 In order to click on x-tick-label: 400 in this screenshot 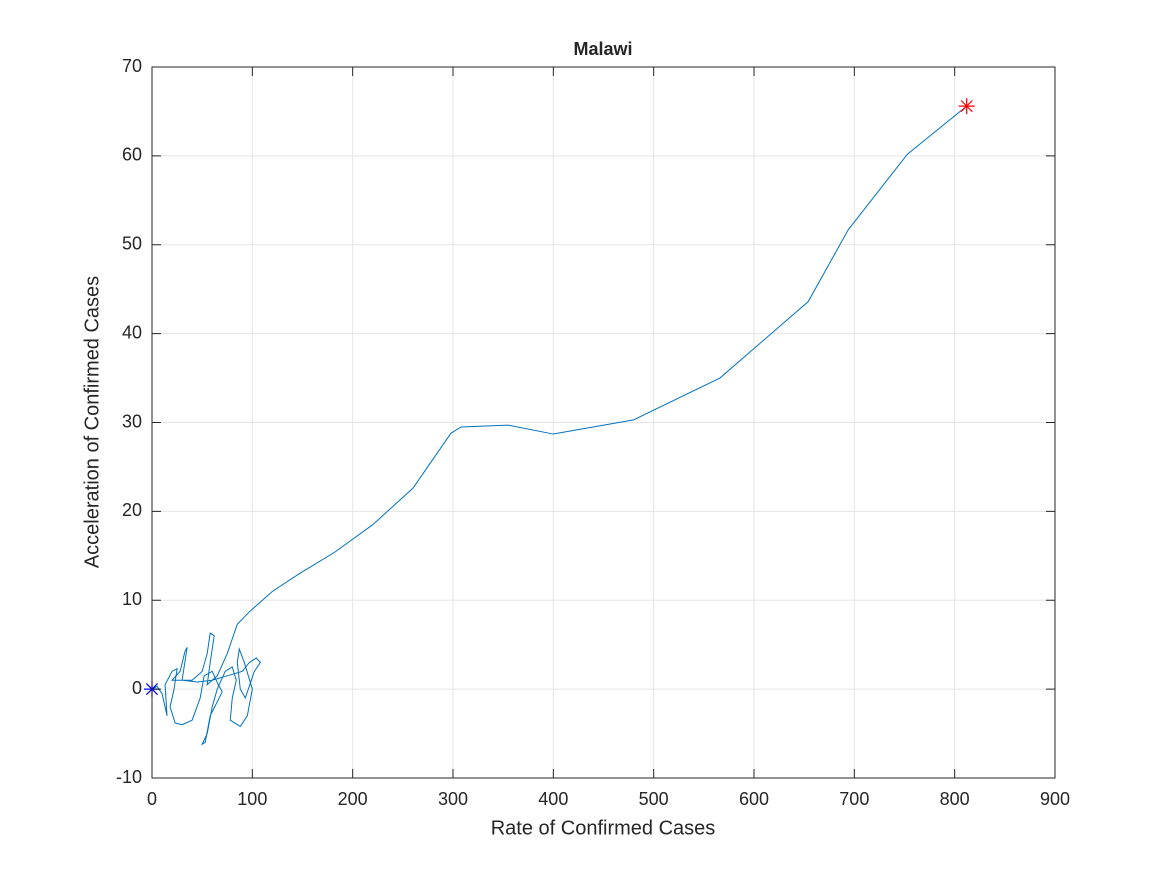, I will do `click(553, 799)`.